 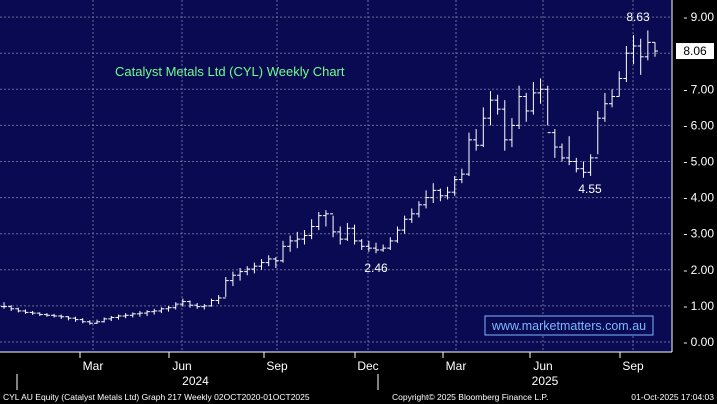 What do you see at coordinates (545, 381) in the screenshot?
I see `year-label: 2025` at bounding box center [545, 381].